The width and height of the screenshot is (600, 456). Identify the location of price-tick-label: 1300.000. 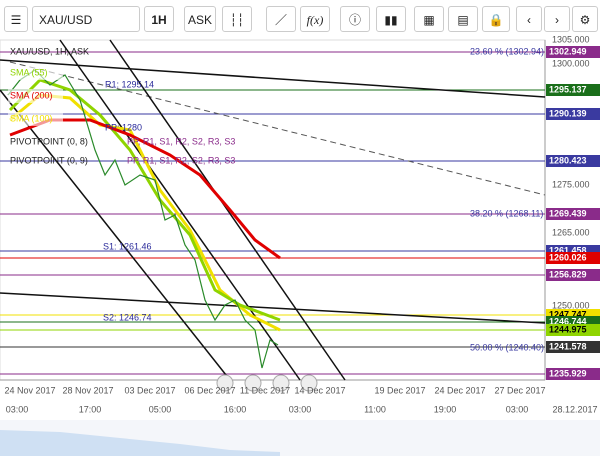
(571, 63).